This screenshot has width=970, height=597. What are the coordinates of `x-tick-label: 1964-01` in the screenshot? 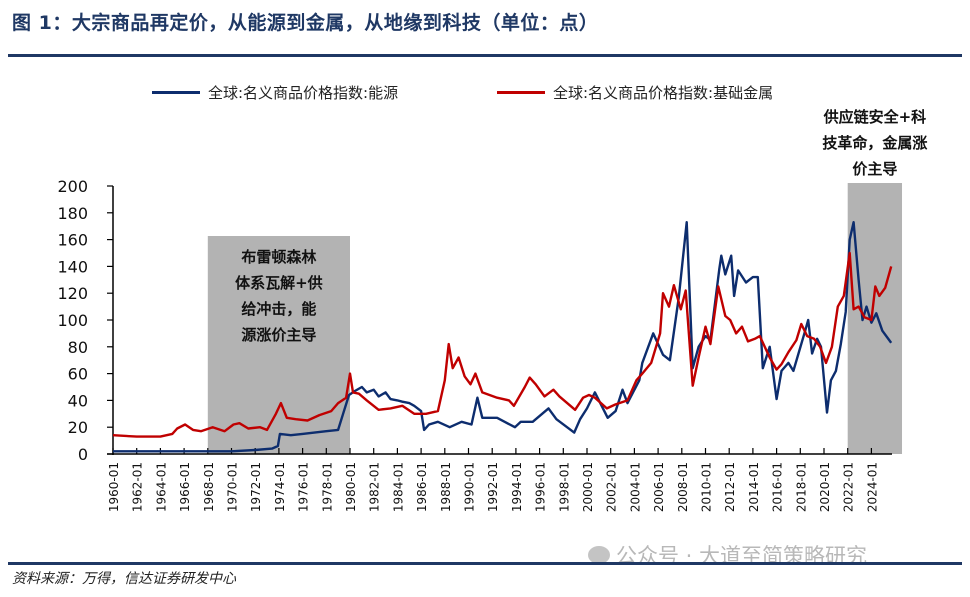 It's located at (161, 487).